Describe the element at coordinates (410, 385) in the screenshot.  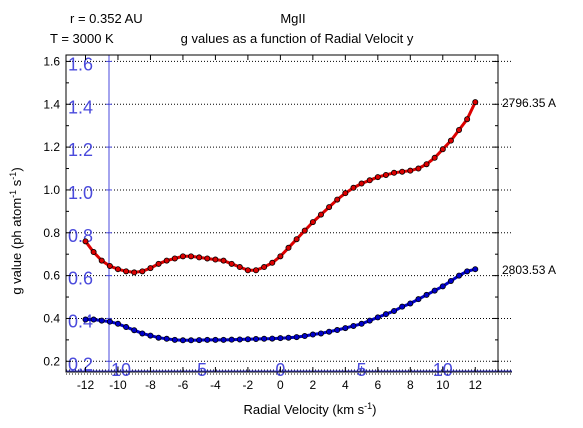
I see `x-tick-label: 8` at that location.